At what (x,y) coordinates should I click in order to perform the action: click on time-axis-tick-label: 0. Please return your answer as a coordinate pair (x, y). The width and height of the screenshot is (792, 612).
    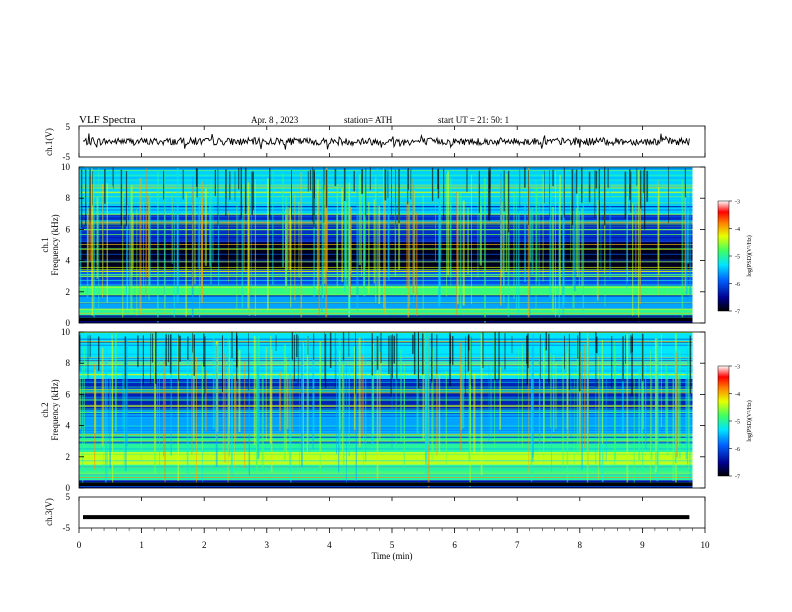
    Looking at the image, I should click on (79, 545).